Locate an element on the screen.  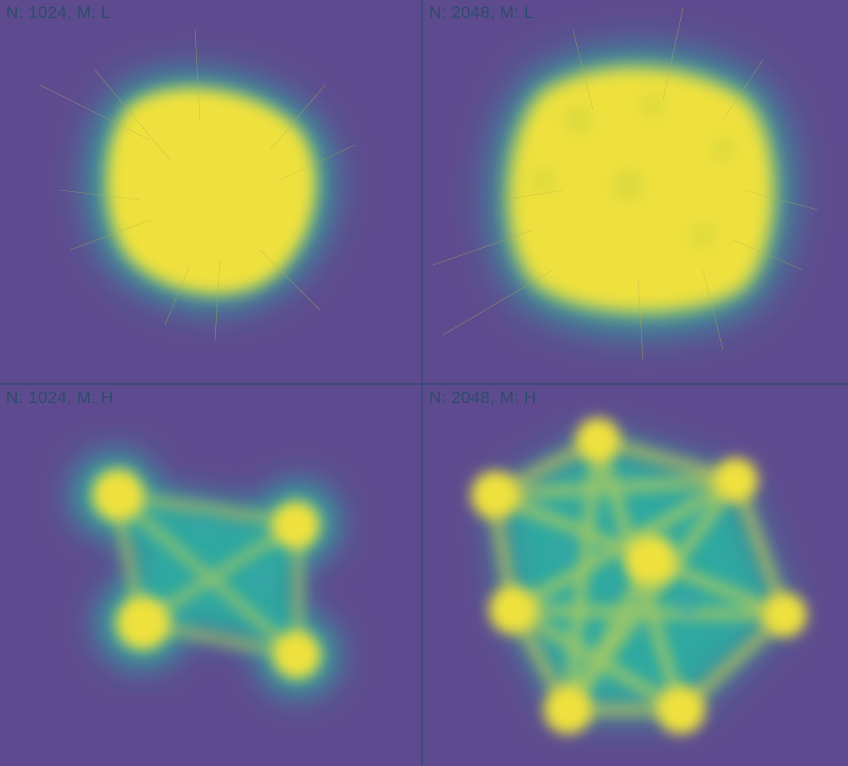
density-clusters is located at coordinates (206, 574).